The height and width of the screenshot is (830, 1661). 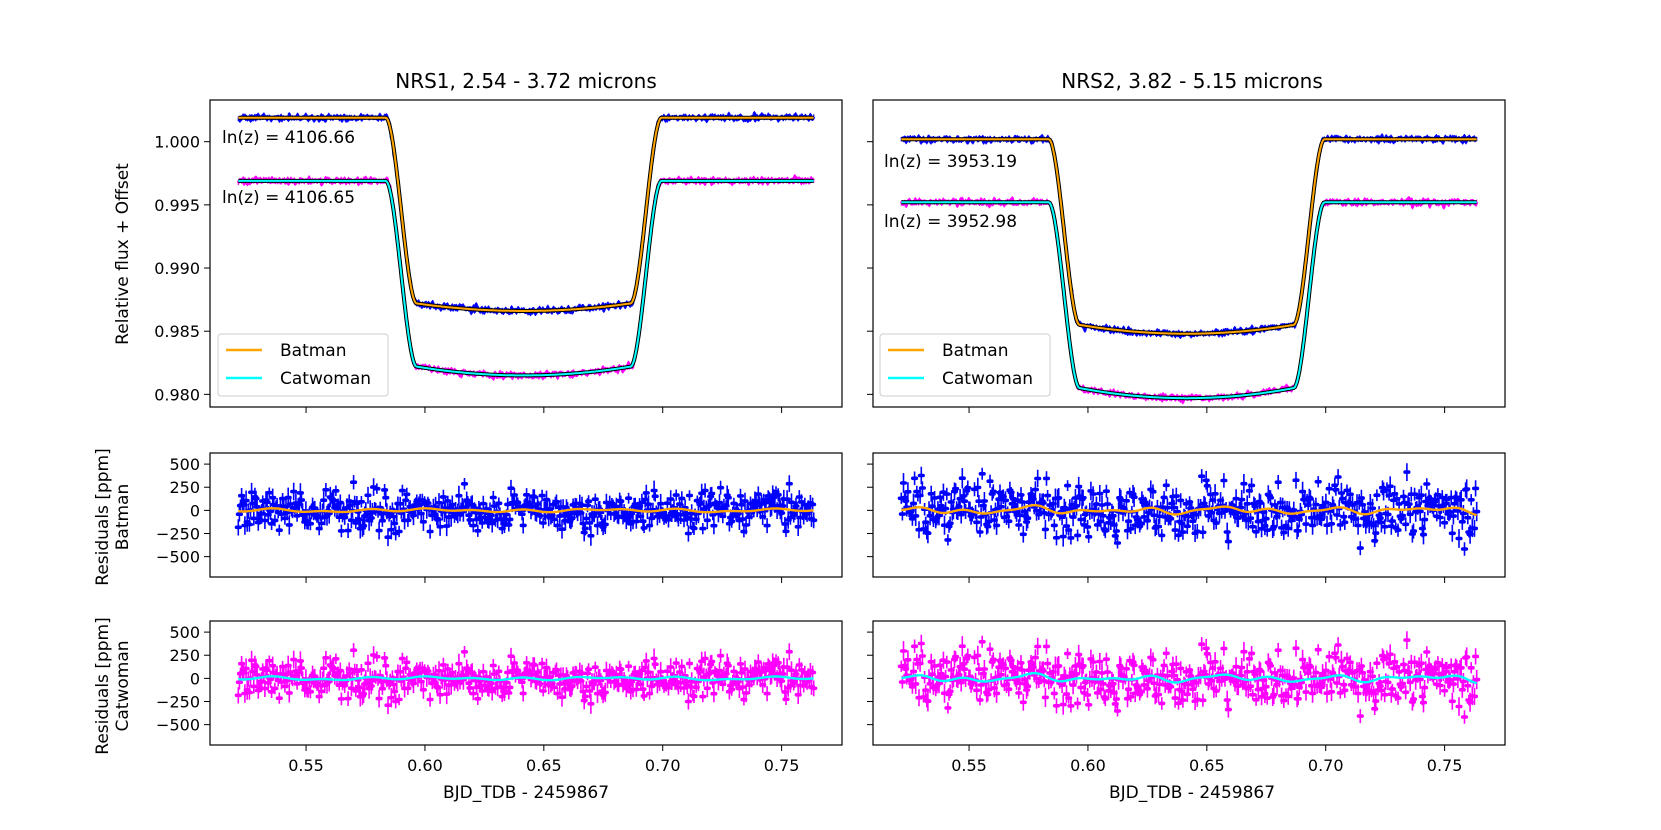 What do you see at coordinates (526, 793) in the screenshot?
I see `nrs1-xlabel: BJD_TDB - 2459867` at bounding box center [526, 793].